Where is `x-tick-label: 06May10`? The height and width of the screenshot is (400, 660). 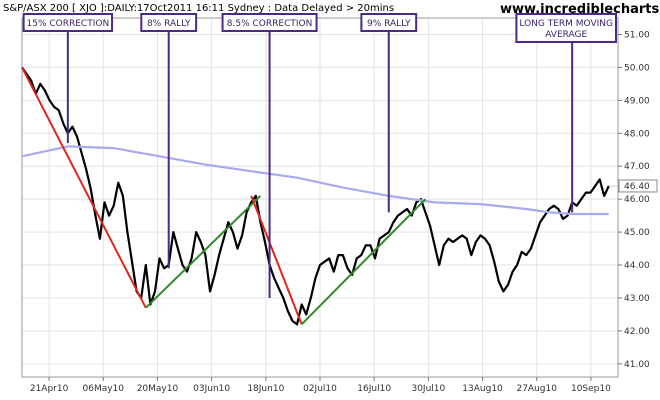
x-tick-label: 06May10 is located at coordinates (104, 389).